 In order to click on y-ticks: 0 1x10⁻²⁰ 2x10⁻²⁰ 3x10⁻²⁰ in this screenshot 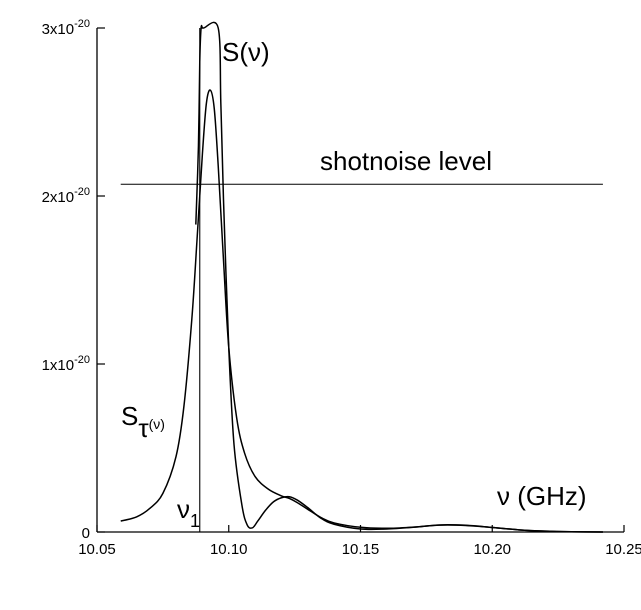, I will do `click(73, 280)`.